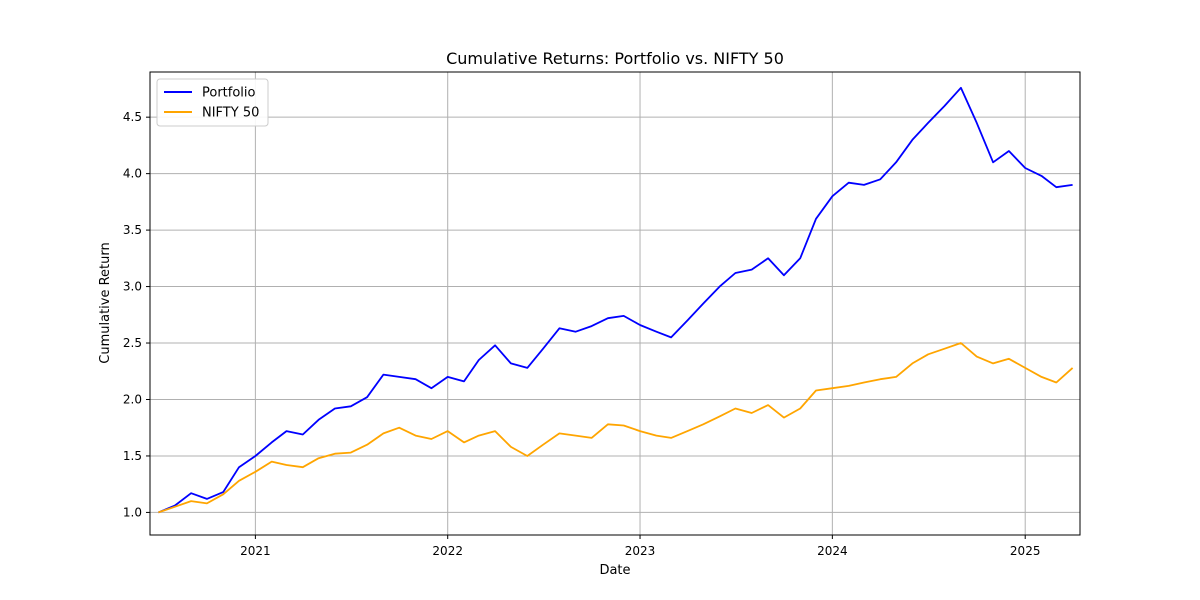 Image resolution: width=1200 pixels, height=600 pixels. Describe the element at coordinates (132, 174) in the screenshot. I see `y-tick-label: 4.0` at that location.